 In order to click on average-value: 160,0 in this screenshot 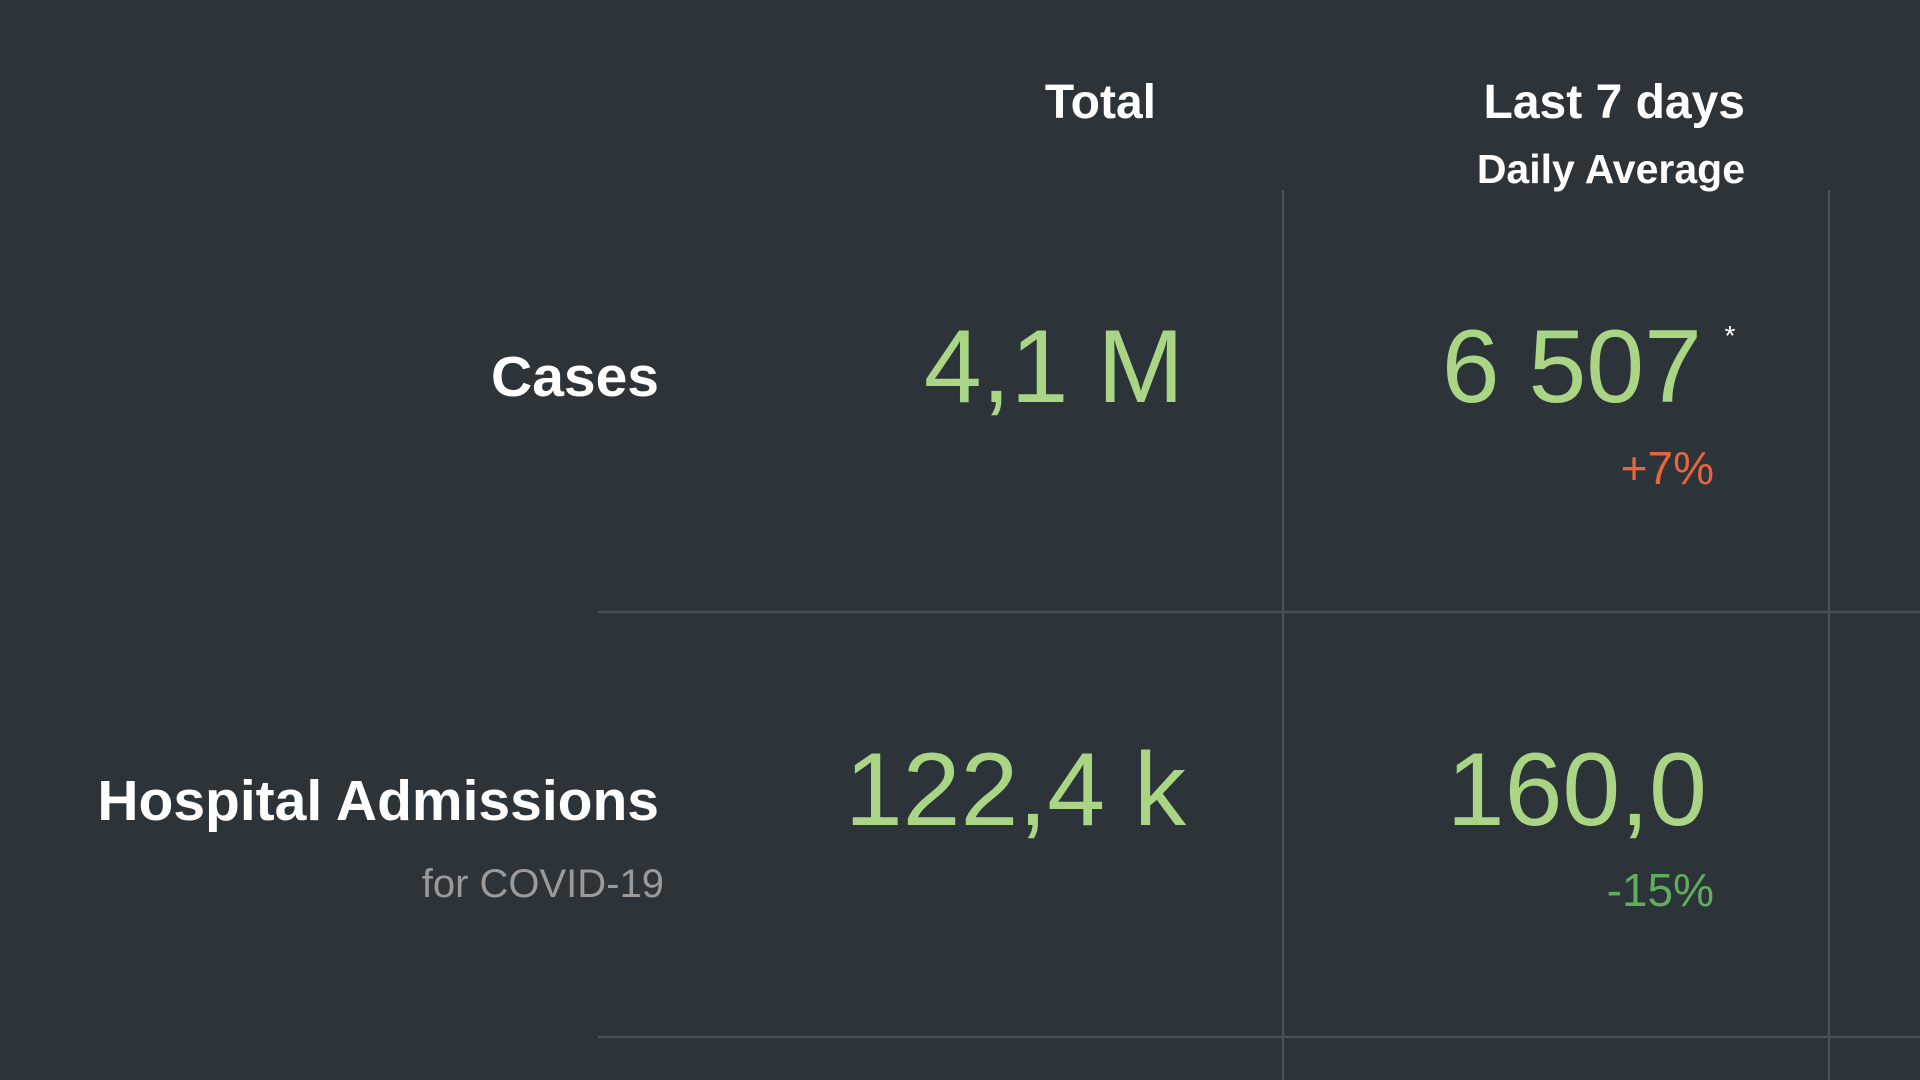, I will do `click(1577, 790)`.